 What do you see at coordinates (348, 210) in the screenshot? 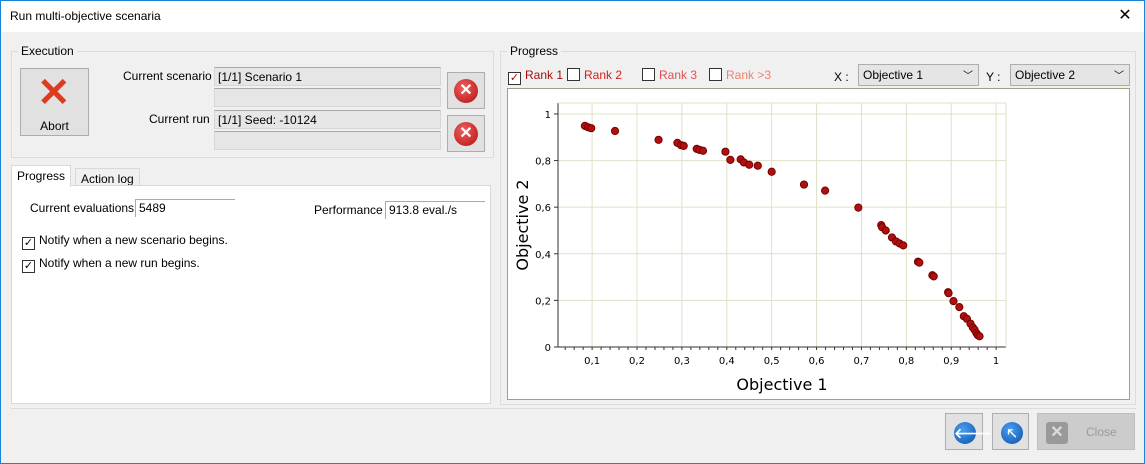
I see `performance-label: Performance` at bounding box center [348, 210].